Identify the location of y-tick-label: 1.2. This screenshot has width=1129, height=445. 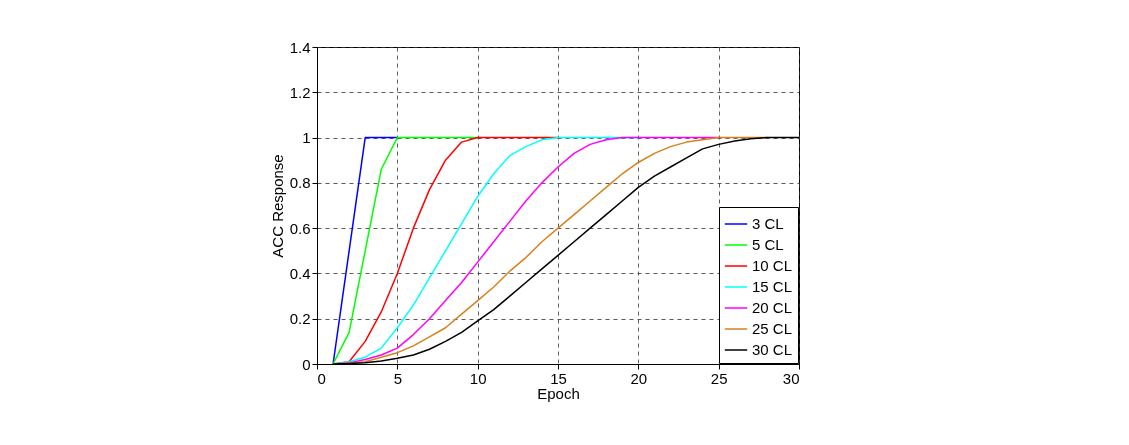
(300, 92).